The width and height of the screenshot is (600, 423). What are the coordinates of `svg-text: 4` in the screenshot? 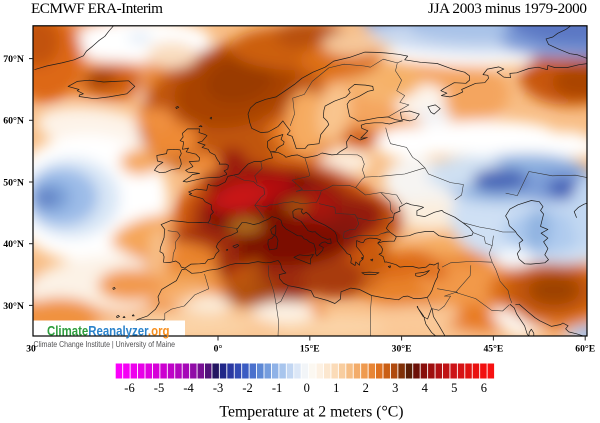 It's located at (425, 388).